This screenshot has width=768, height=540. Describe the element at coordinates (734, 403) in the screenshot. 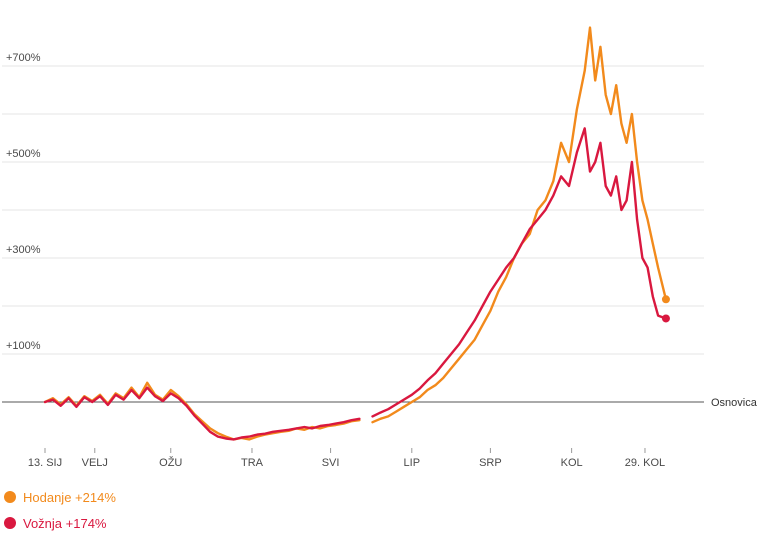

I see `baseline-label: Osnovica` at that location.